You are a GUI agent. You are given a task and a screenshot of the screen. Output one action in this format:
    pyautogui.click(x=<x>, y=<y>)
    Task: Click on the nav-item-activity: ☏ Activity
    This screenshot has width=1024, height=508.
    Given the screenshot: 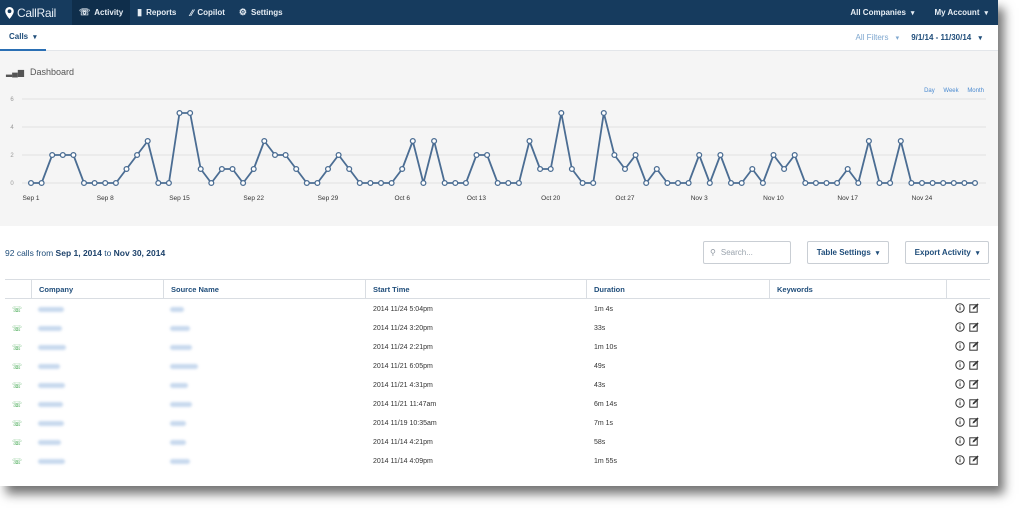 What is the action you would take?
    pyautogui.click(x=101, y=12)
    